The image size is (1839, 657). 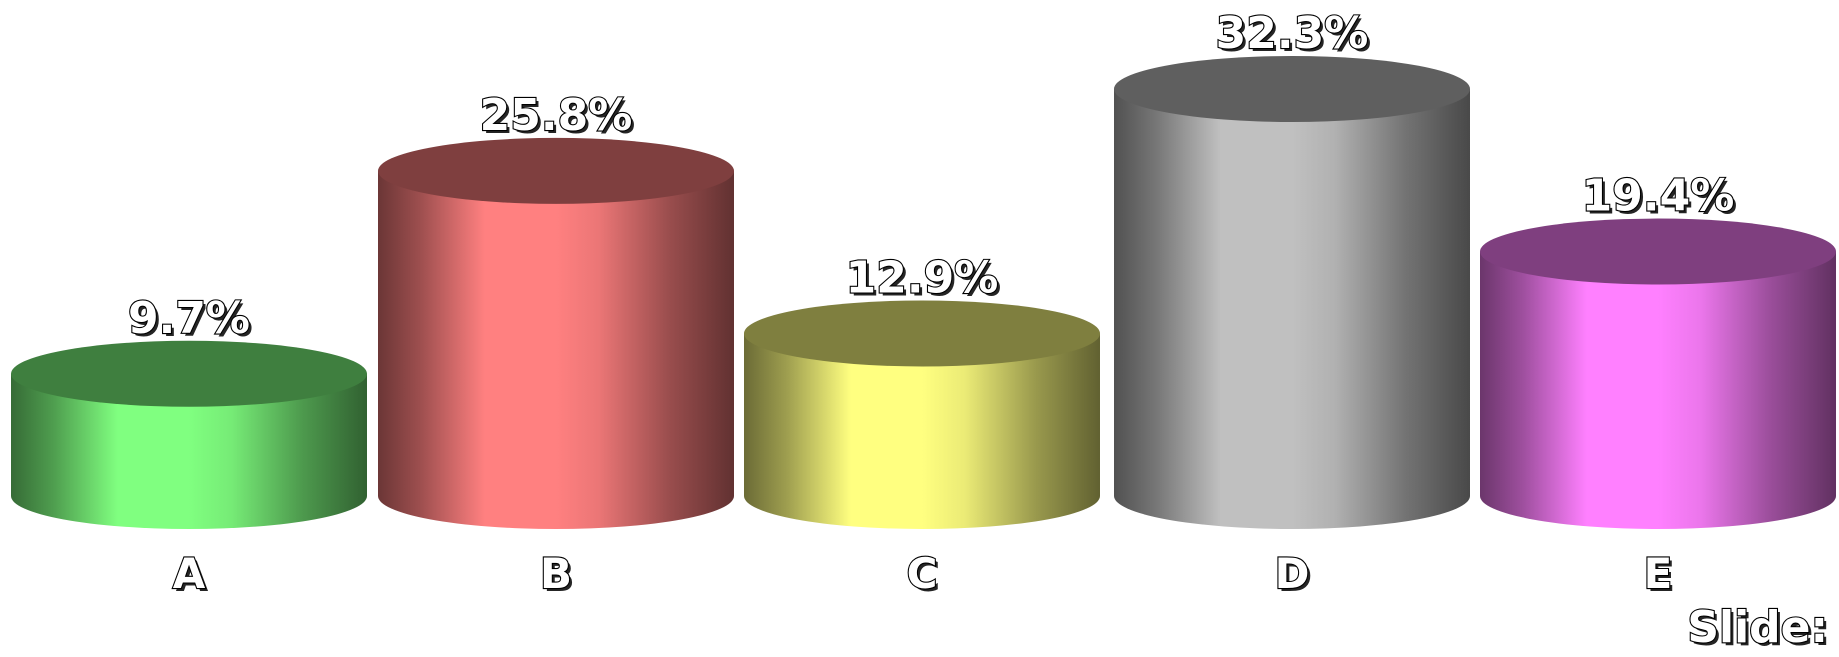 What do you see at coordinates (1658, 251) in the screenshot?
I see `bar-E-top` at bounding box center [1658, 251].